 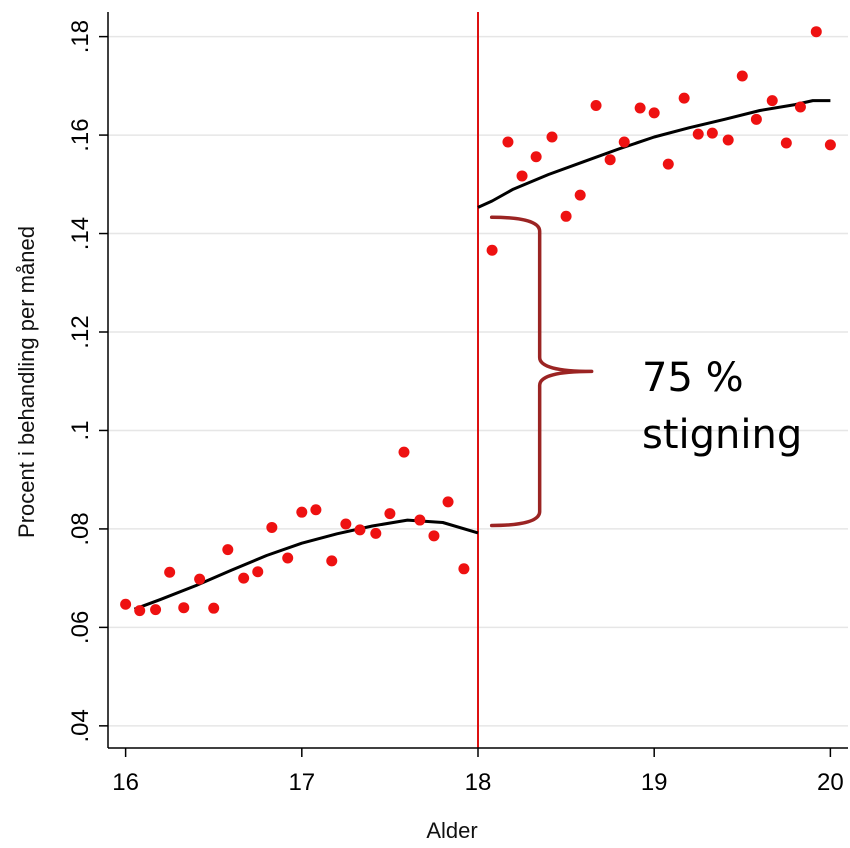 What do you see at coordinates (80, 430) in the screenshot?
I see `y-tick-label-3: .1` at bounding box center [80, 430].